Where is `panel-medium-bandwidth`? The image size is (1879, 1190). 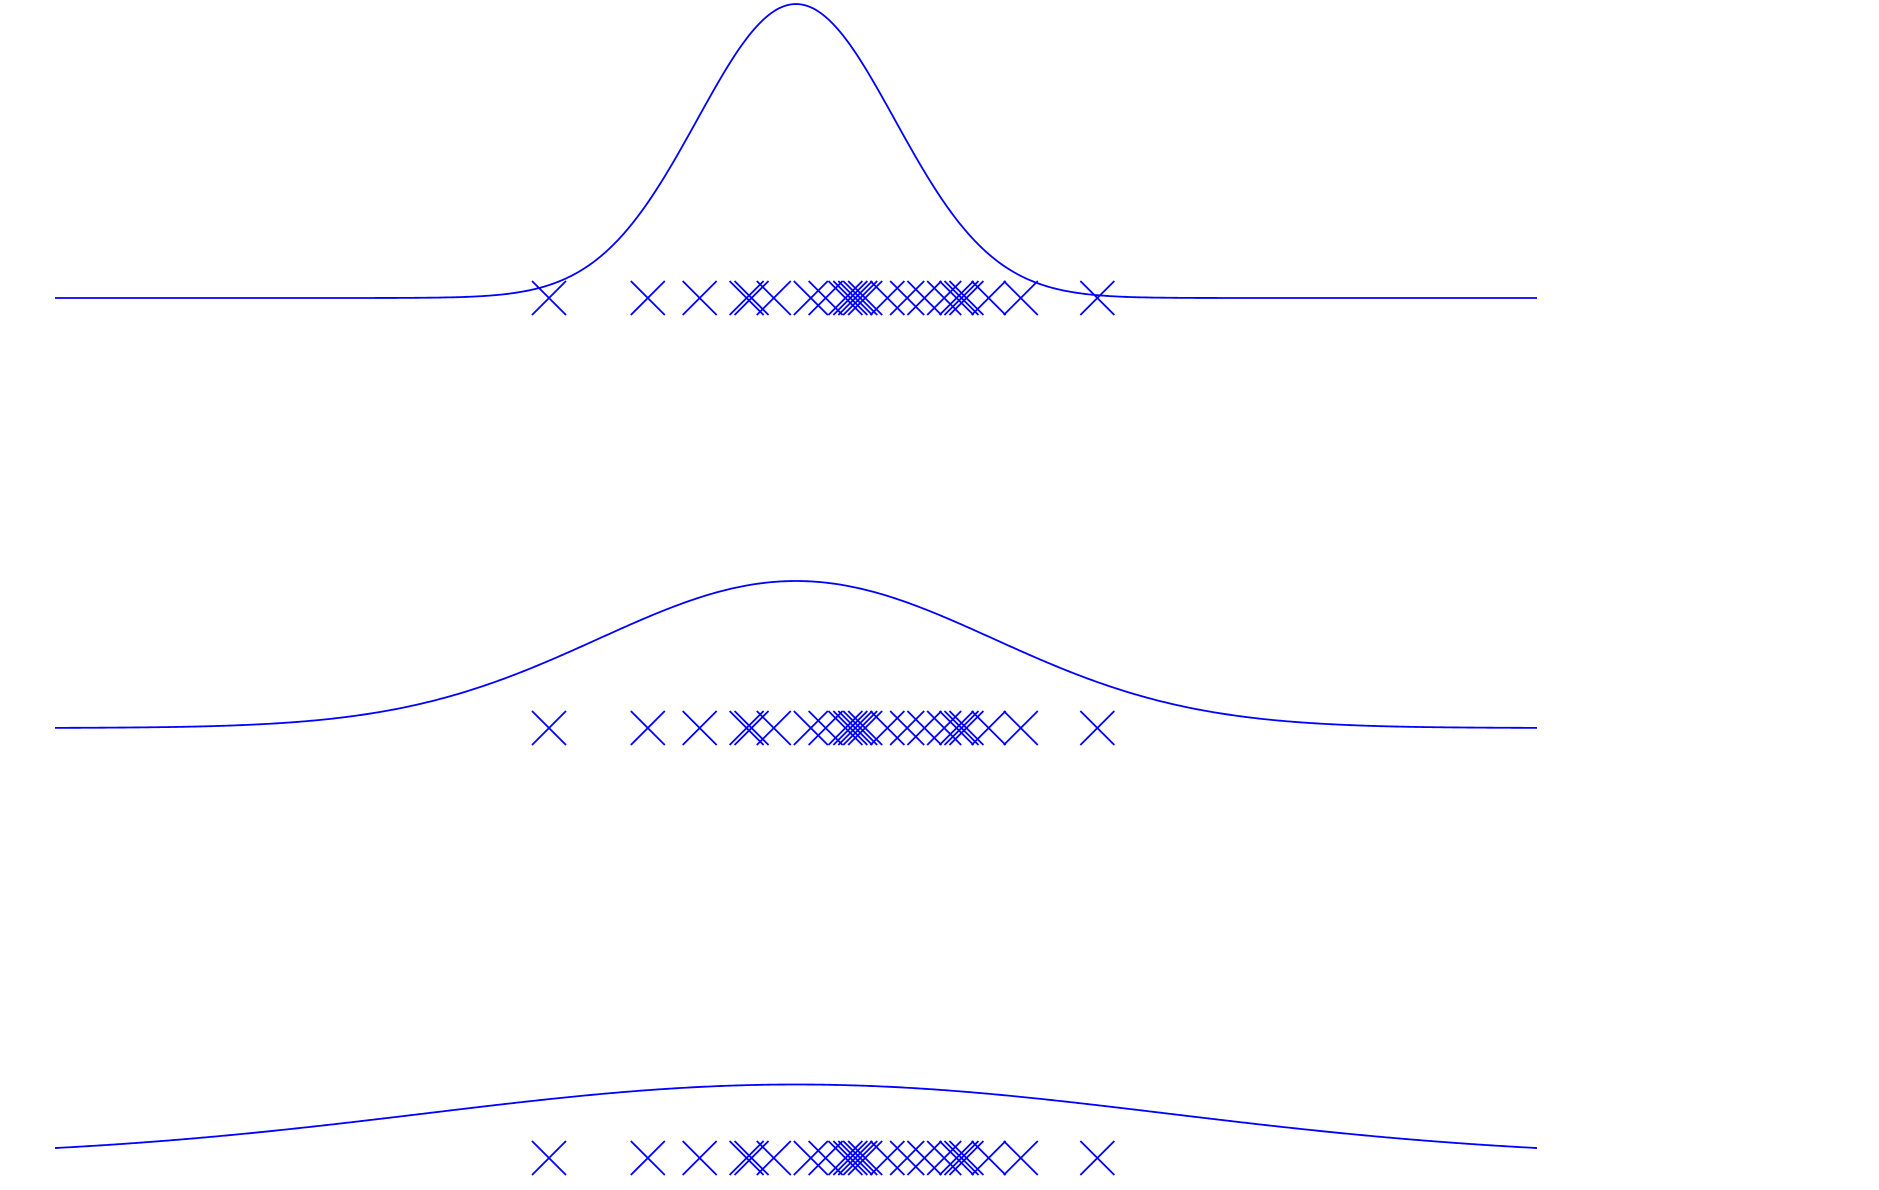 panel-medium-bandwidth is located at coordinates (796, 663).